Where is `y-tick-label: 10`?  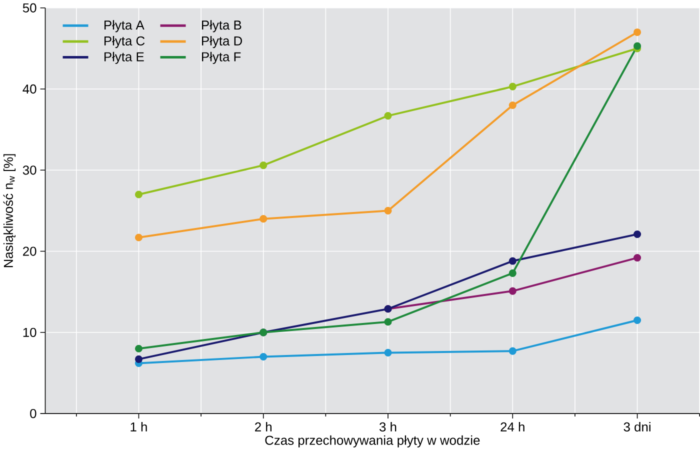
y-tick-label: 10 is located at coordinates (29, 333).